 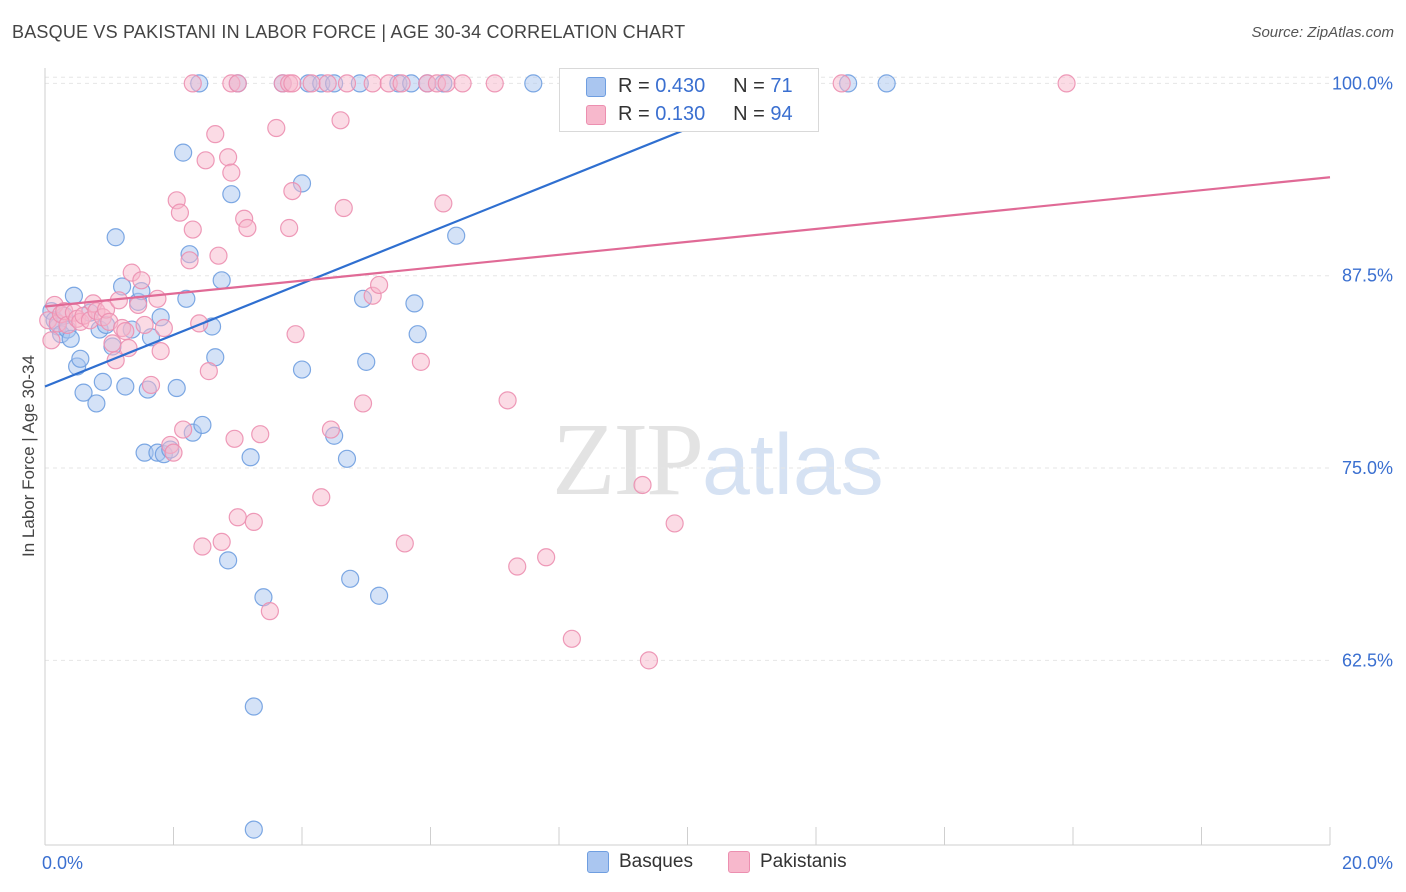 I want to click on legend-label-pakistanis: Pakistanis, so click(x=803, y=862).